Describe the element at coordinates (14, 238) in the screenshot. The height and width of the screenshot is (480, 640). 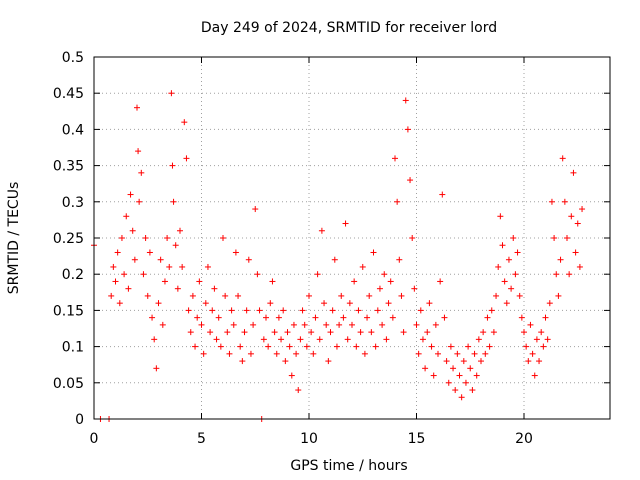
I see `y-axis-label: SRMTID / TECUs` at that location.